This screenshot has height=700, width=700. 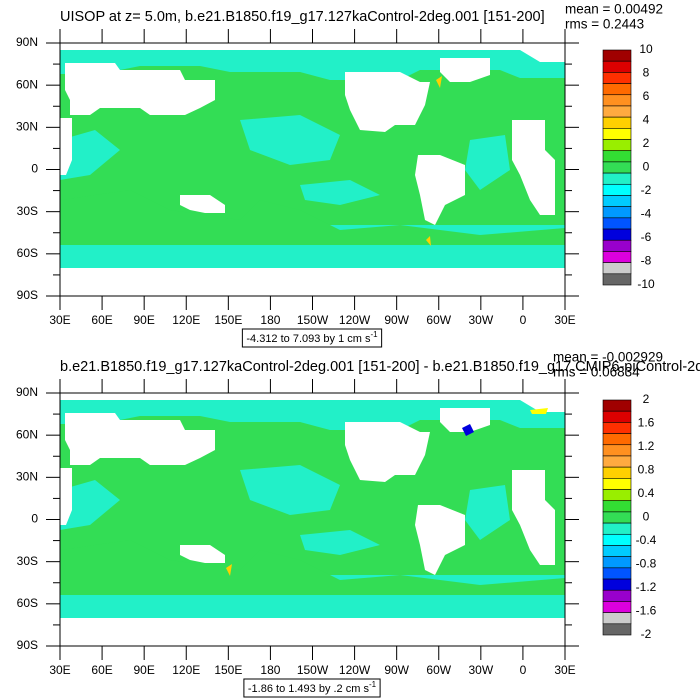 What do you see at coordinates (646, 587) in the screenshot?
I see `colorbar-label: -1.2` at bounding box center [646, 587].